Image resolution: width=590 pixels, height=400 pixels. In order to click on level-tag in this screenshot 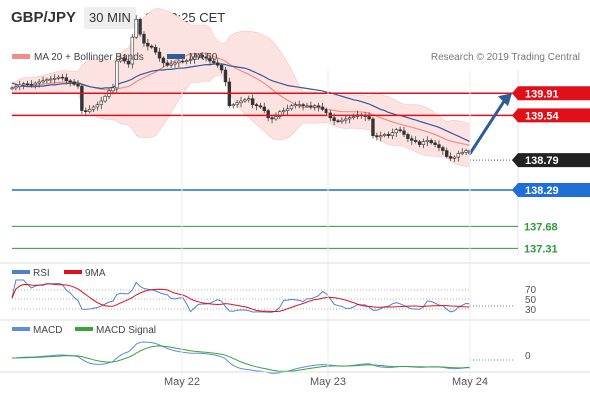, I will do `click(551, 189)`.